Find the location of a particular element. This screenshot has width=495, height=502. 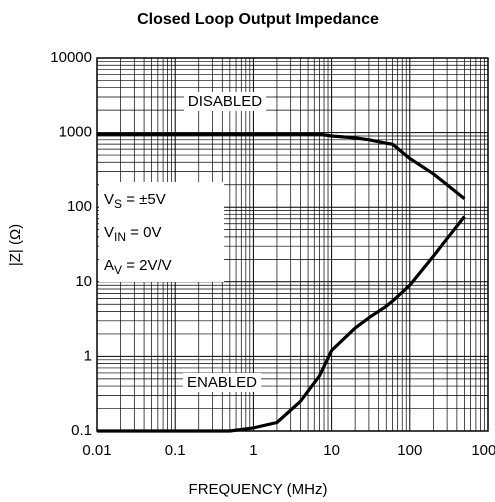

x-axis-label: FREQUENCY (MHz) is located at coordinates (258, 489).